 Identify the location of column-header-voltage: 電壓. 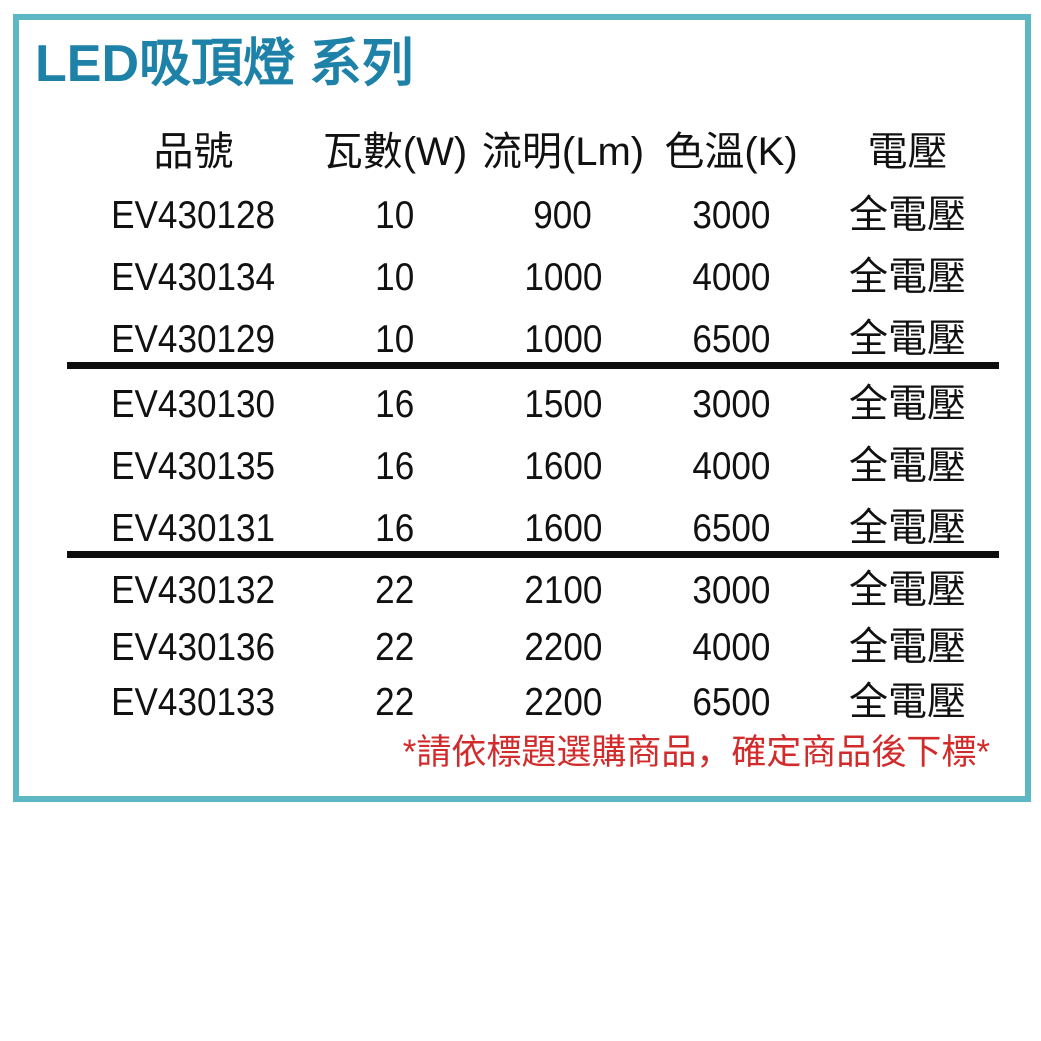
(907, 152).